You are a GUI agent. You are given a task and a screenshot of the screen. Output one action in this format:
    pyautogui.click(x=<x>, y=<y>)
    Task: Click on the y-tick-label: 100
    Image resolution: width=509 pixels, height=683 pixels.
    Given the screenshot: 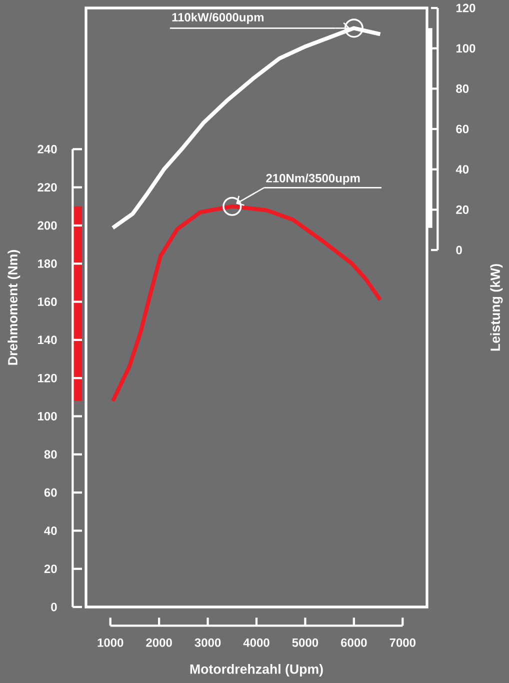 What is the action you would take?
    pyautogui.click(x=47, y=416)
    